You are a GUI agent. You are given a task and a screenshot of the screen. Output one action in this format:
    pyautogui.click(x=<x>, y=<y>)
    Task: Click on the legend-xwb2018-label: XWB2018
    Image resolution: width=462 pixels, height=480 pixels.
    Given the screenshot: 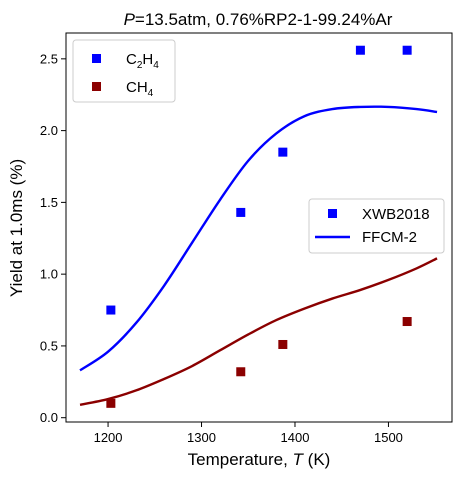 What is the action you would take?
    pyautogui.click(x=396, y=214)
    